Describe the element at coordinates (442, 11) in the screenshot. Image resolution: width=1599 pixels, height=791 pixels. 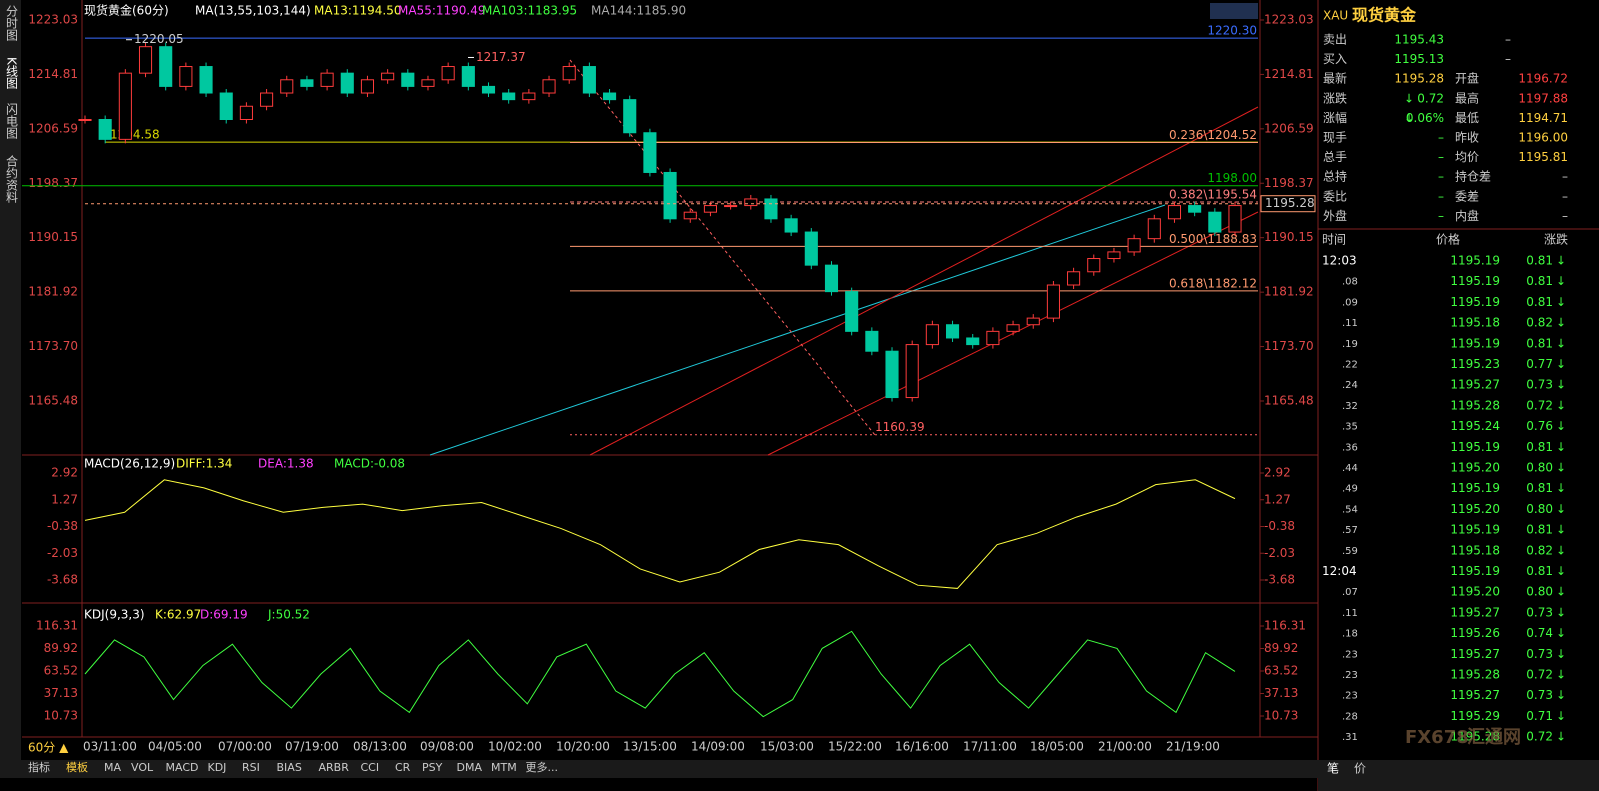
I see `legend: MA55:1190.49` at that location.